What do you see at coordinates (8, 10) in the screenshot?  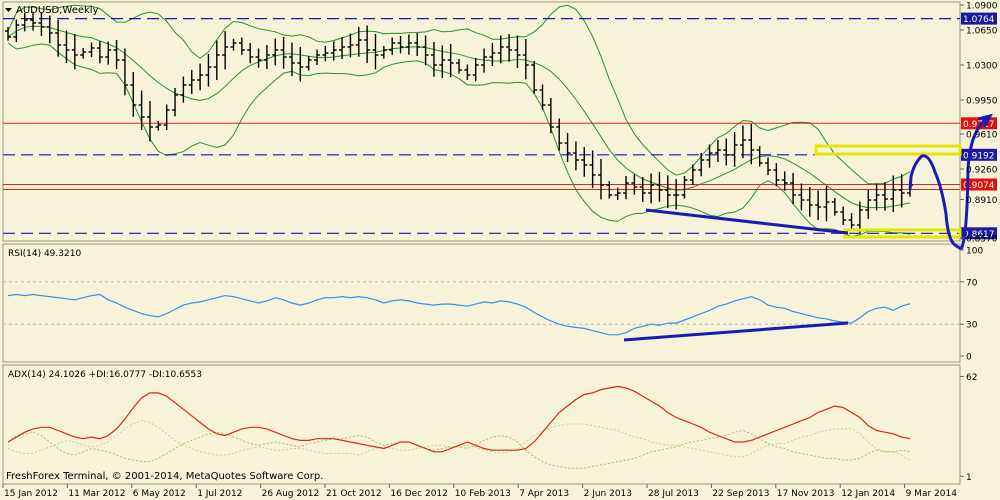 I see `symbol-dropdown-icon` at bounding box center [8, 10].